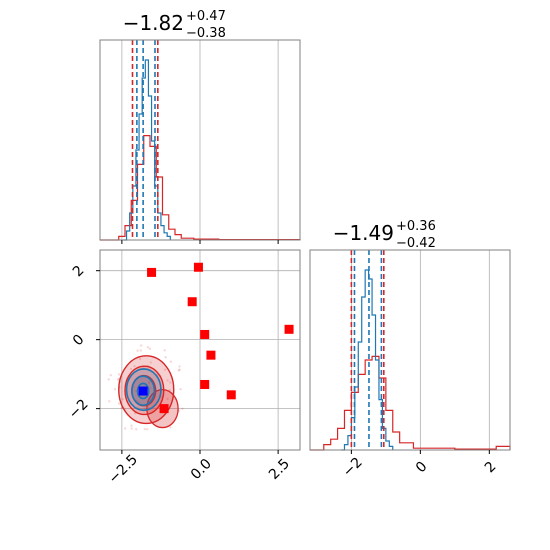 Image resolution: width=550 pixels, height=550 pixels. What do you see at coordinates (153, 23) in the screenshot?
I see `top-hist-title-value: −1.82` at bounding box center [153, 23].